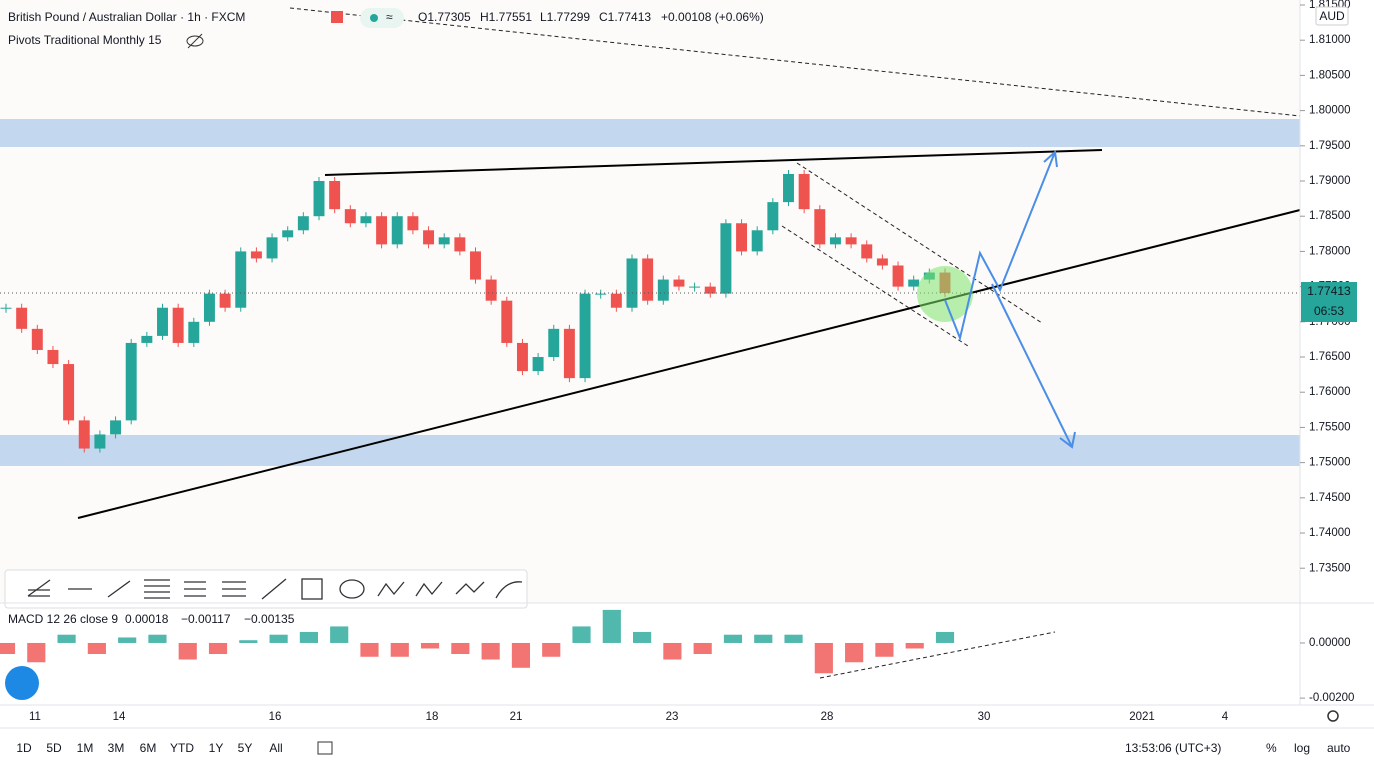 The image size is (1374, 778). I want to click on range-button: 1D, so click(24, 748).